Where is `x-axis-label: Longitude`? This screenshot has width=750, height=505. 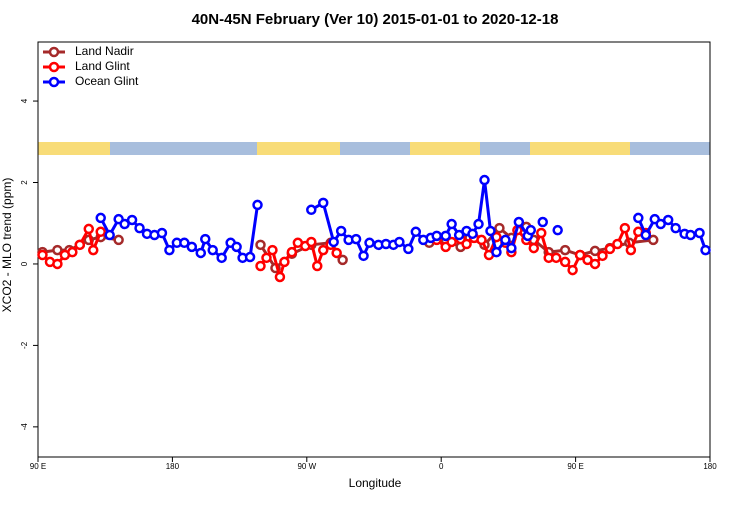
x-axis-label: Longitude is located at coordinates (375, 483).